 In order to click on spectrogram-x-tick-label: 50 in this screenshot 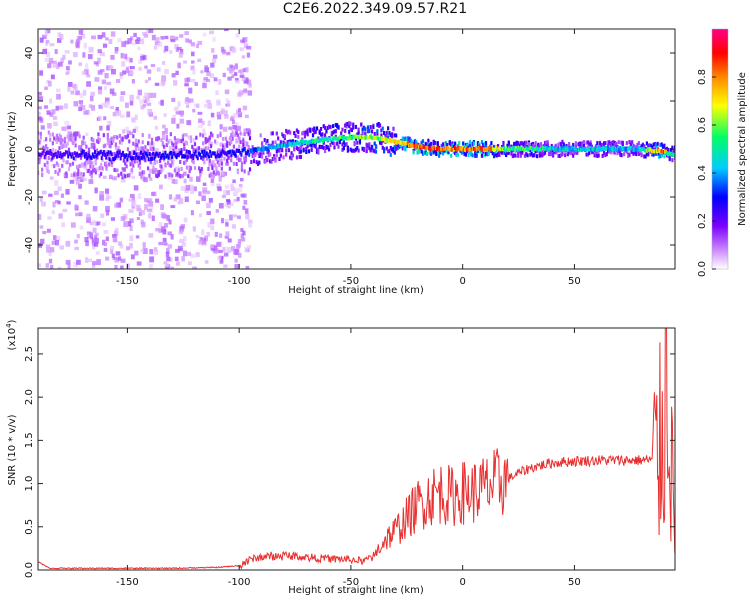, I will do `click(574, 281)`.